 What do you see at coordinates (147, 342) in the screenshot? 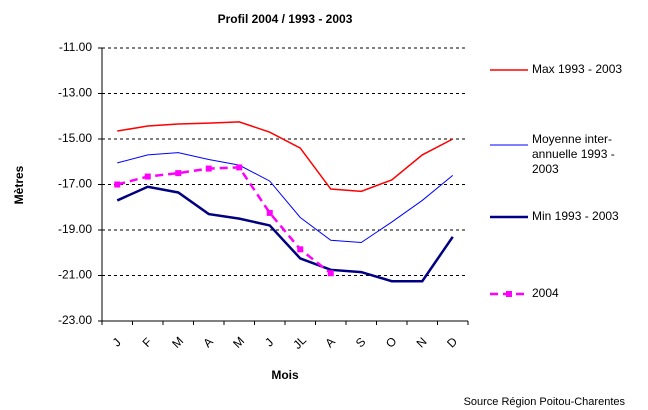
I see `x-tick-label: F` at bounding box center [147, 342].